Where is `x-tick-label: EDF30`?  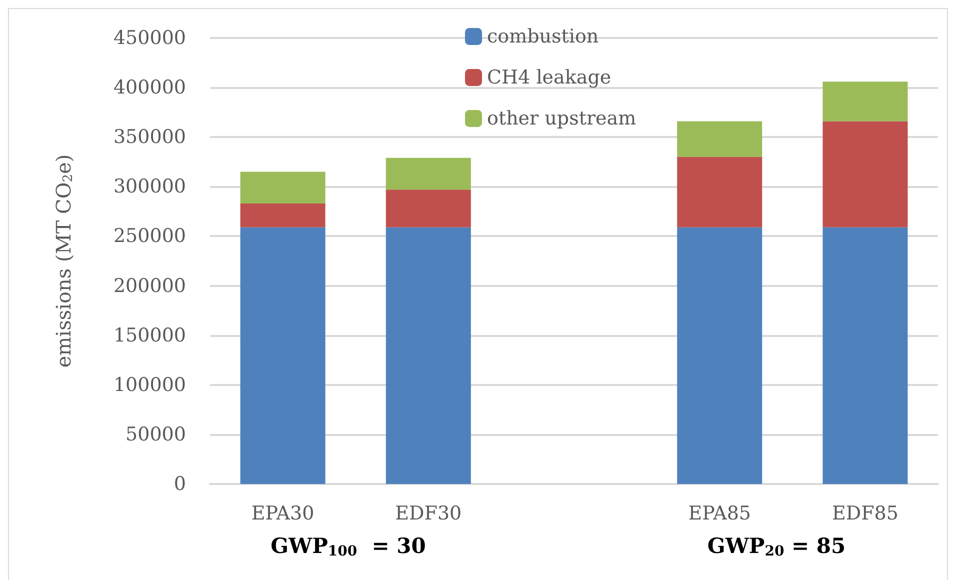 x-tick-label: EDF30 is located at coordinates (428, 513).